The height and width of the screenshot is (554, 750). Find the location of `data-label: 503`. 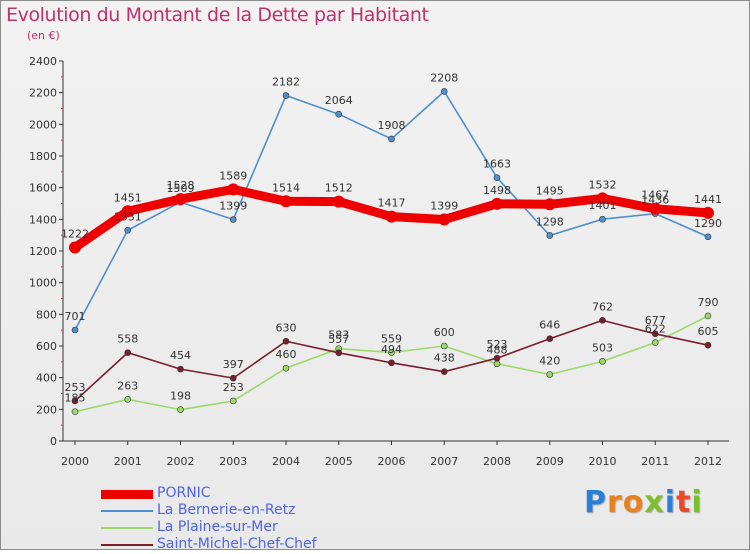

data-label: 503 is located at coordinates (602, 347).